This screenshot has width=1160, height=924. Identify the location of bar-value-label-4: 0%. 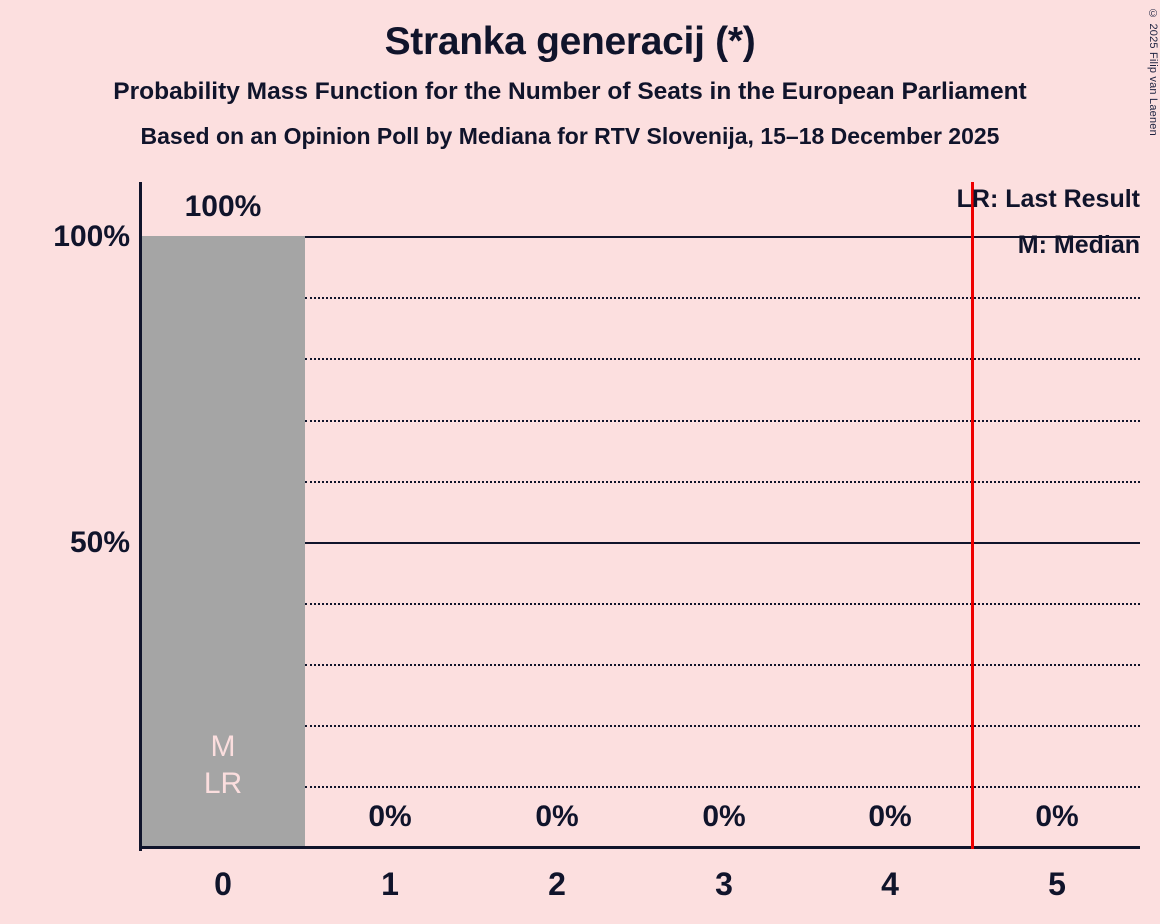
(890, 816).